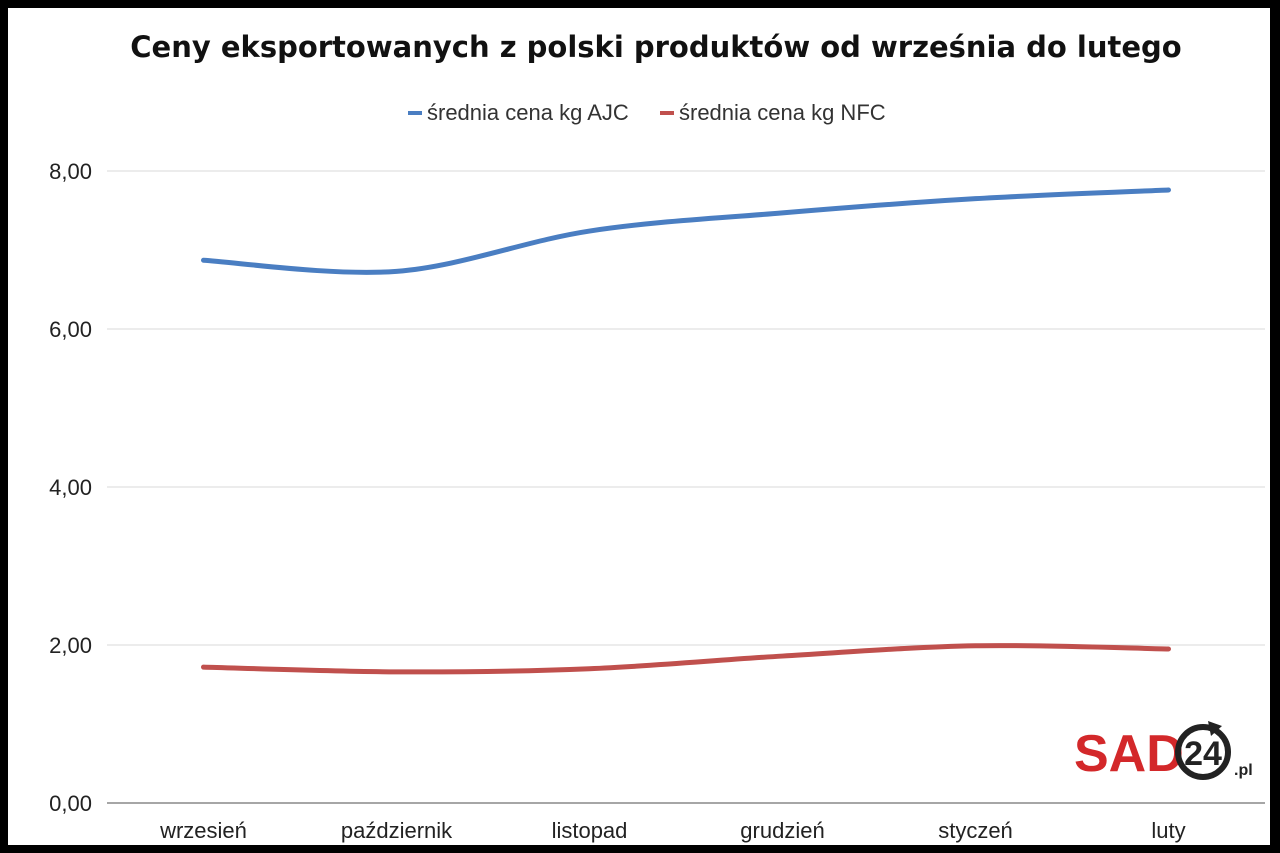 This screenshot has width=1280, height=853. Describe the element at coordinates (590, 830) in the screenshot. I see `x-tick-label: listopad` at that location.